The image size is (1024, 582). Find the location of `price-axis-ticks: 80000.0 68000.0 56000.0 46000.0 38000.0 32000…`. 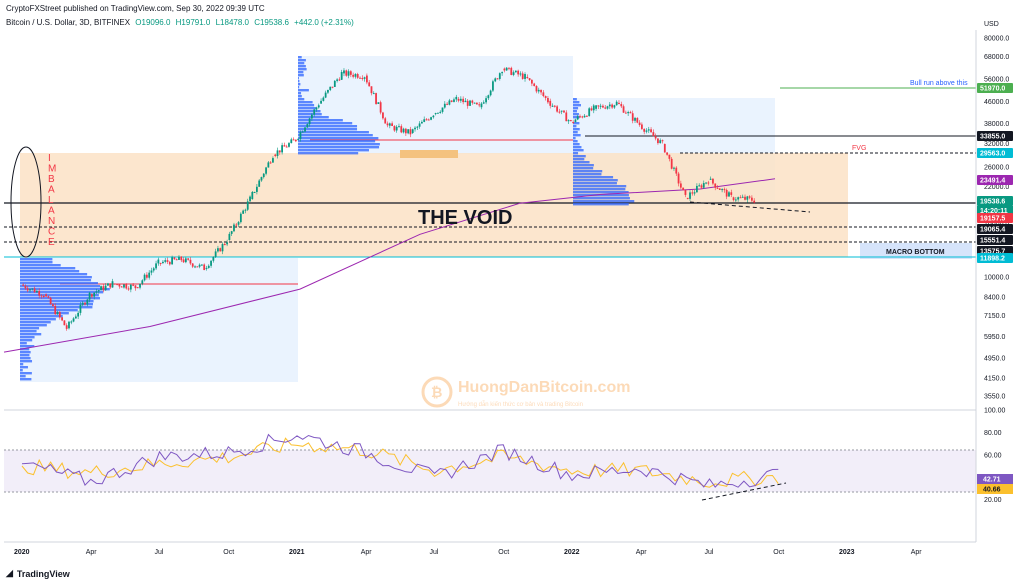

price-axis-ticks: 80000.0 68000.0 56000.0 46000.0 38000.0 32000… is located at coordinates (996, 218).